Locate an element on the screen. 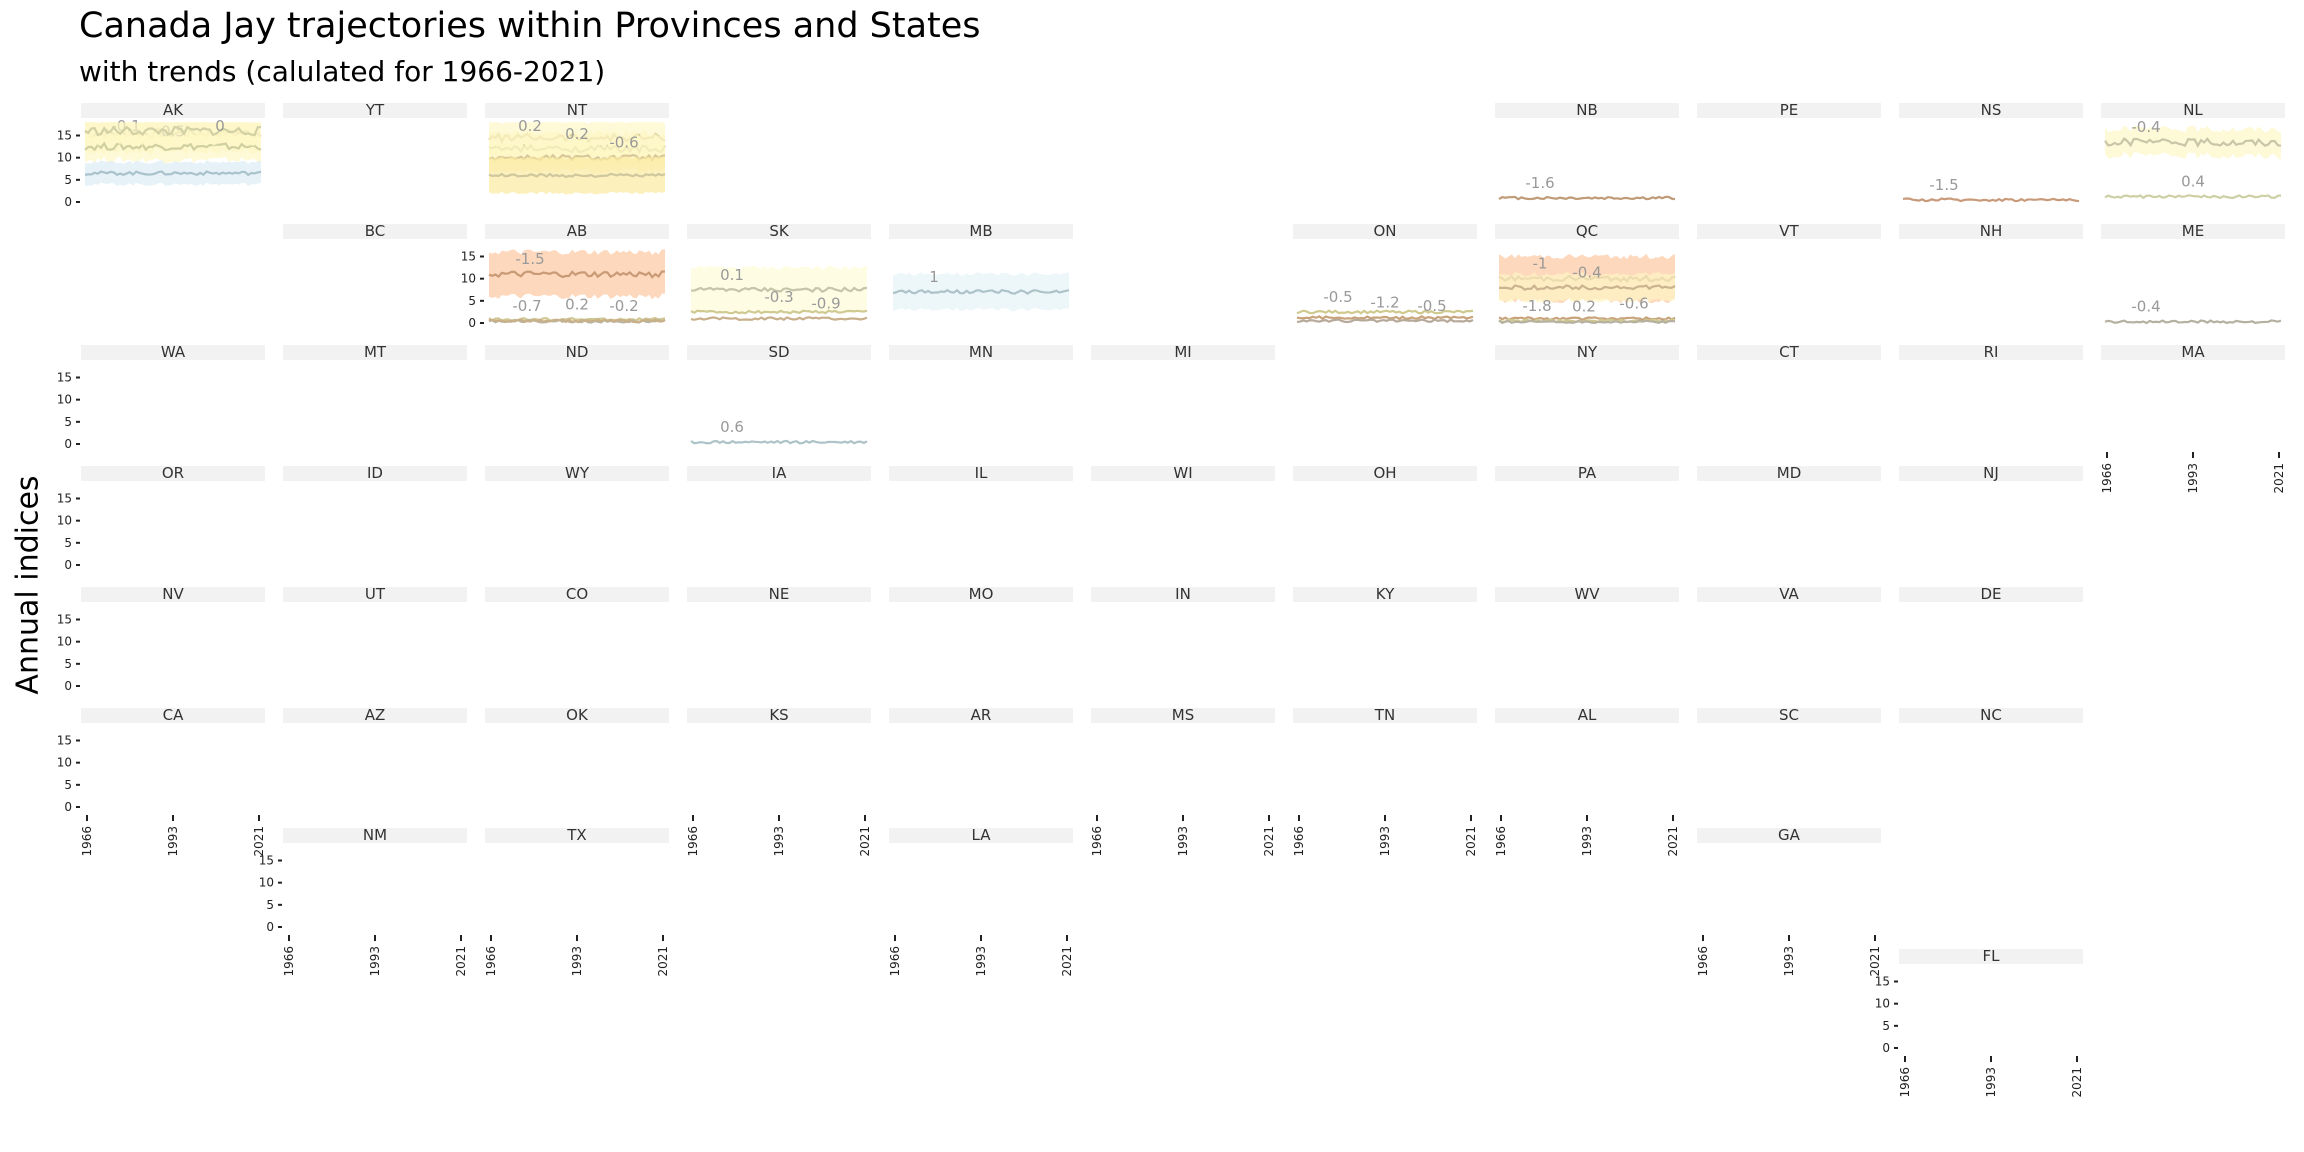 The image size is (2304, 1152). strip-label: BC is located at coordinates (375, 231).